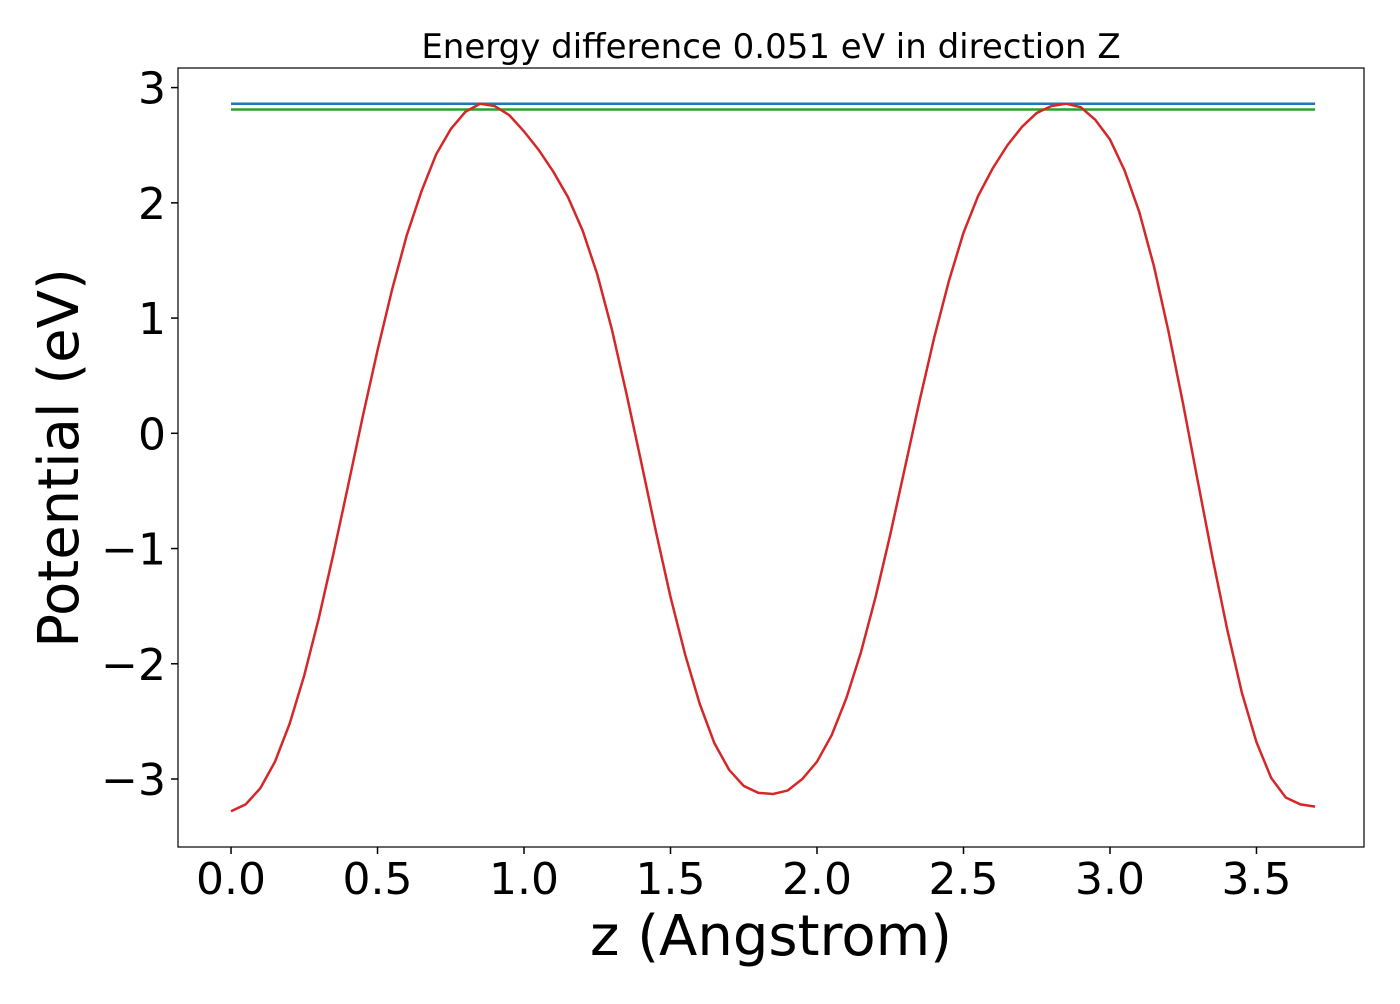 Image resolution: width=1400 pixels, height=1004 pixels. I want to click on x-tick-label: 0.0, so click(231, 879).